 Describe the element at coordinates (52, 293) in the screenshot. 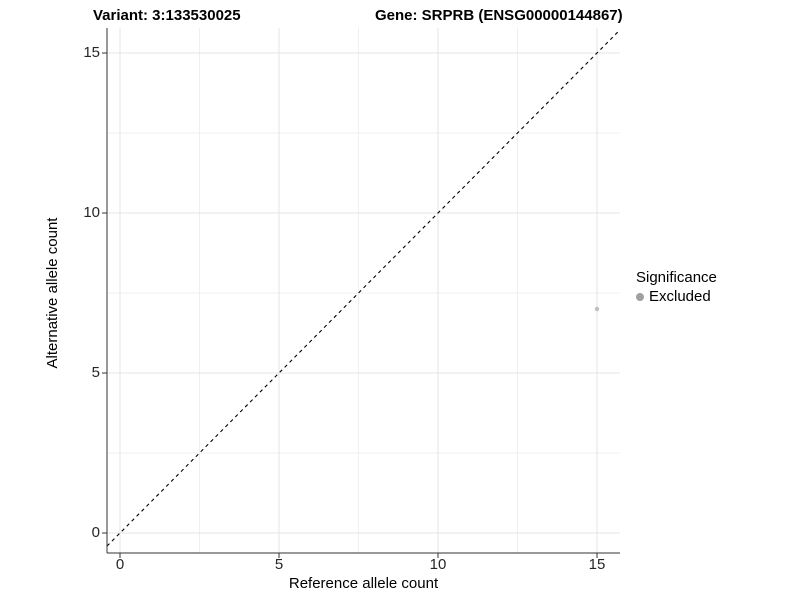

I see `y-axis-title: Alternative allele count` at that location.